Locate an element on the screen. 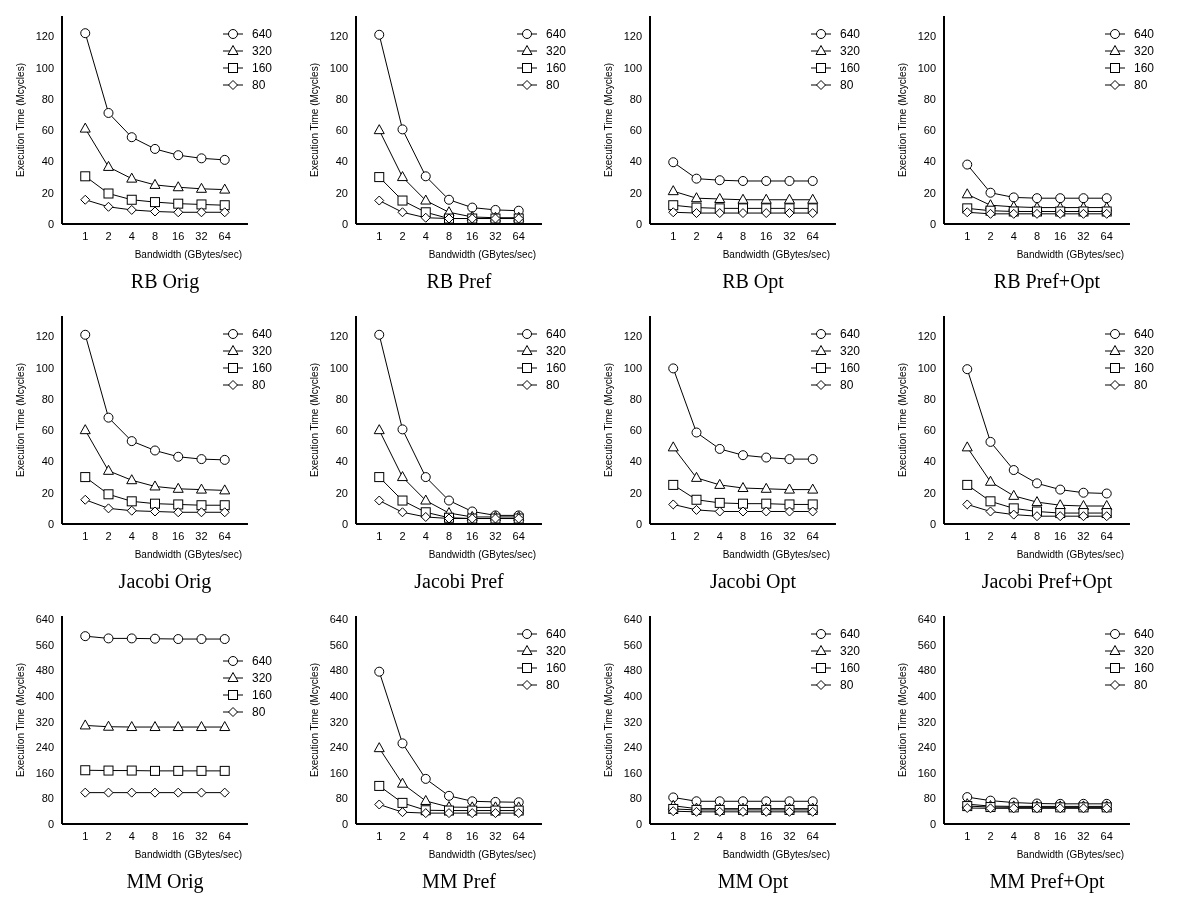 This screenshot has width=1188, height=913. text: Jacobi Pref is located at coordinates (459, 581).